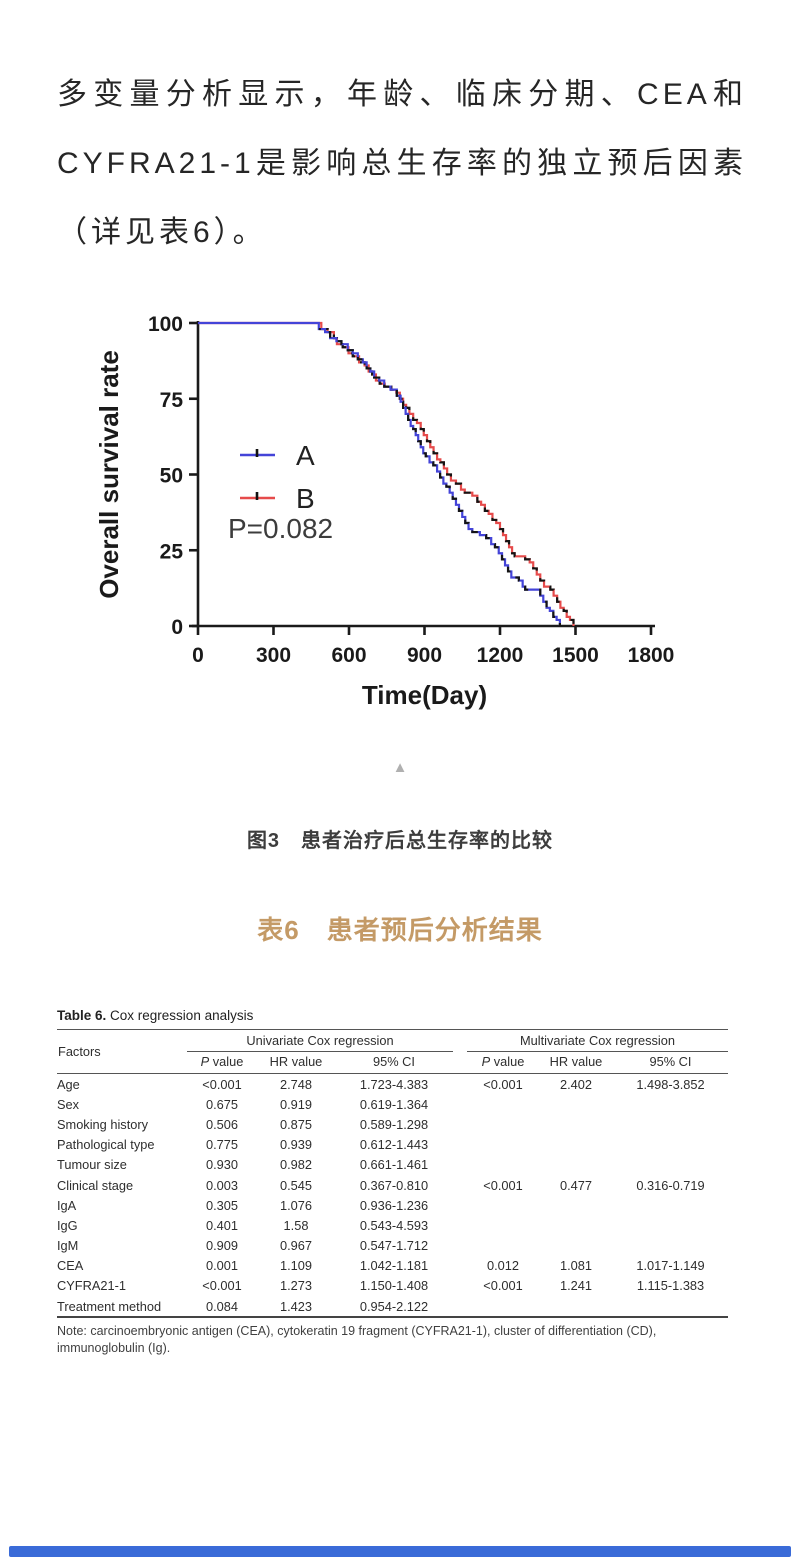  I want to click on collapse-triangle-icon: ▲, so click(400, 767).